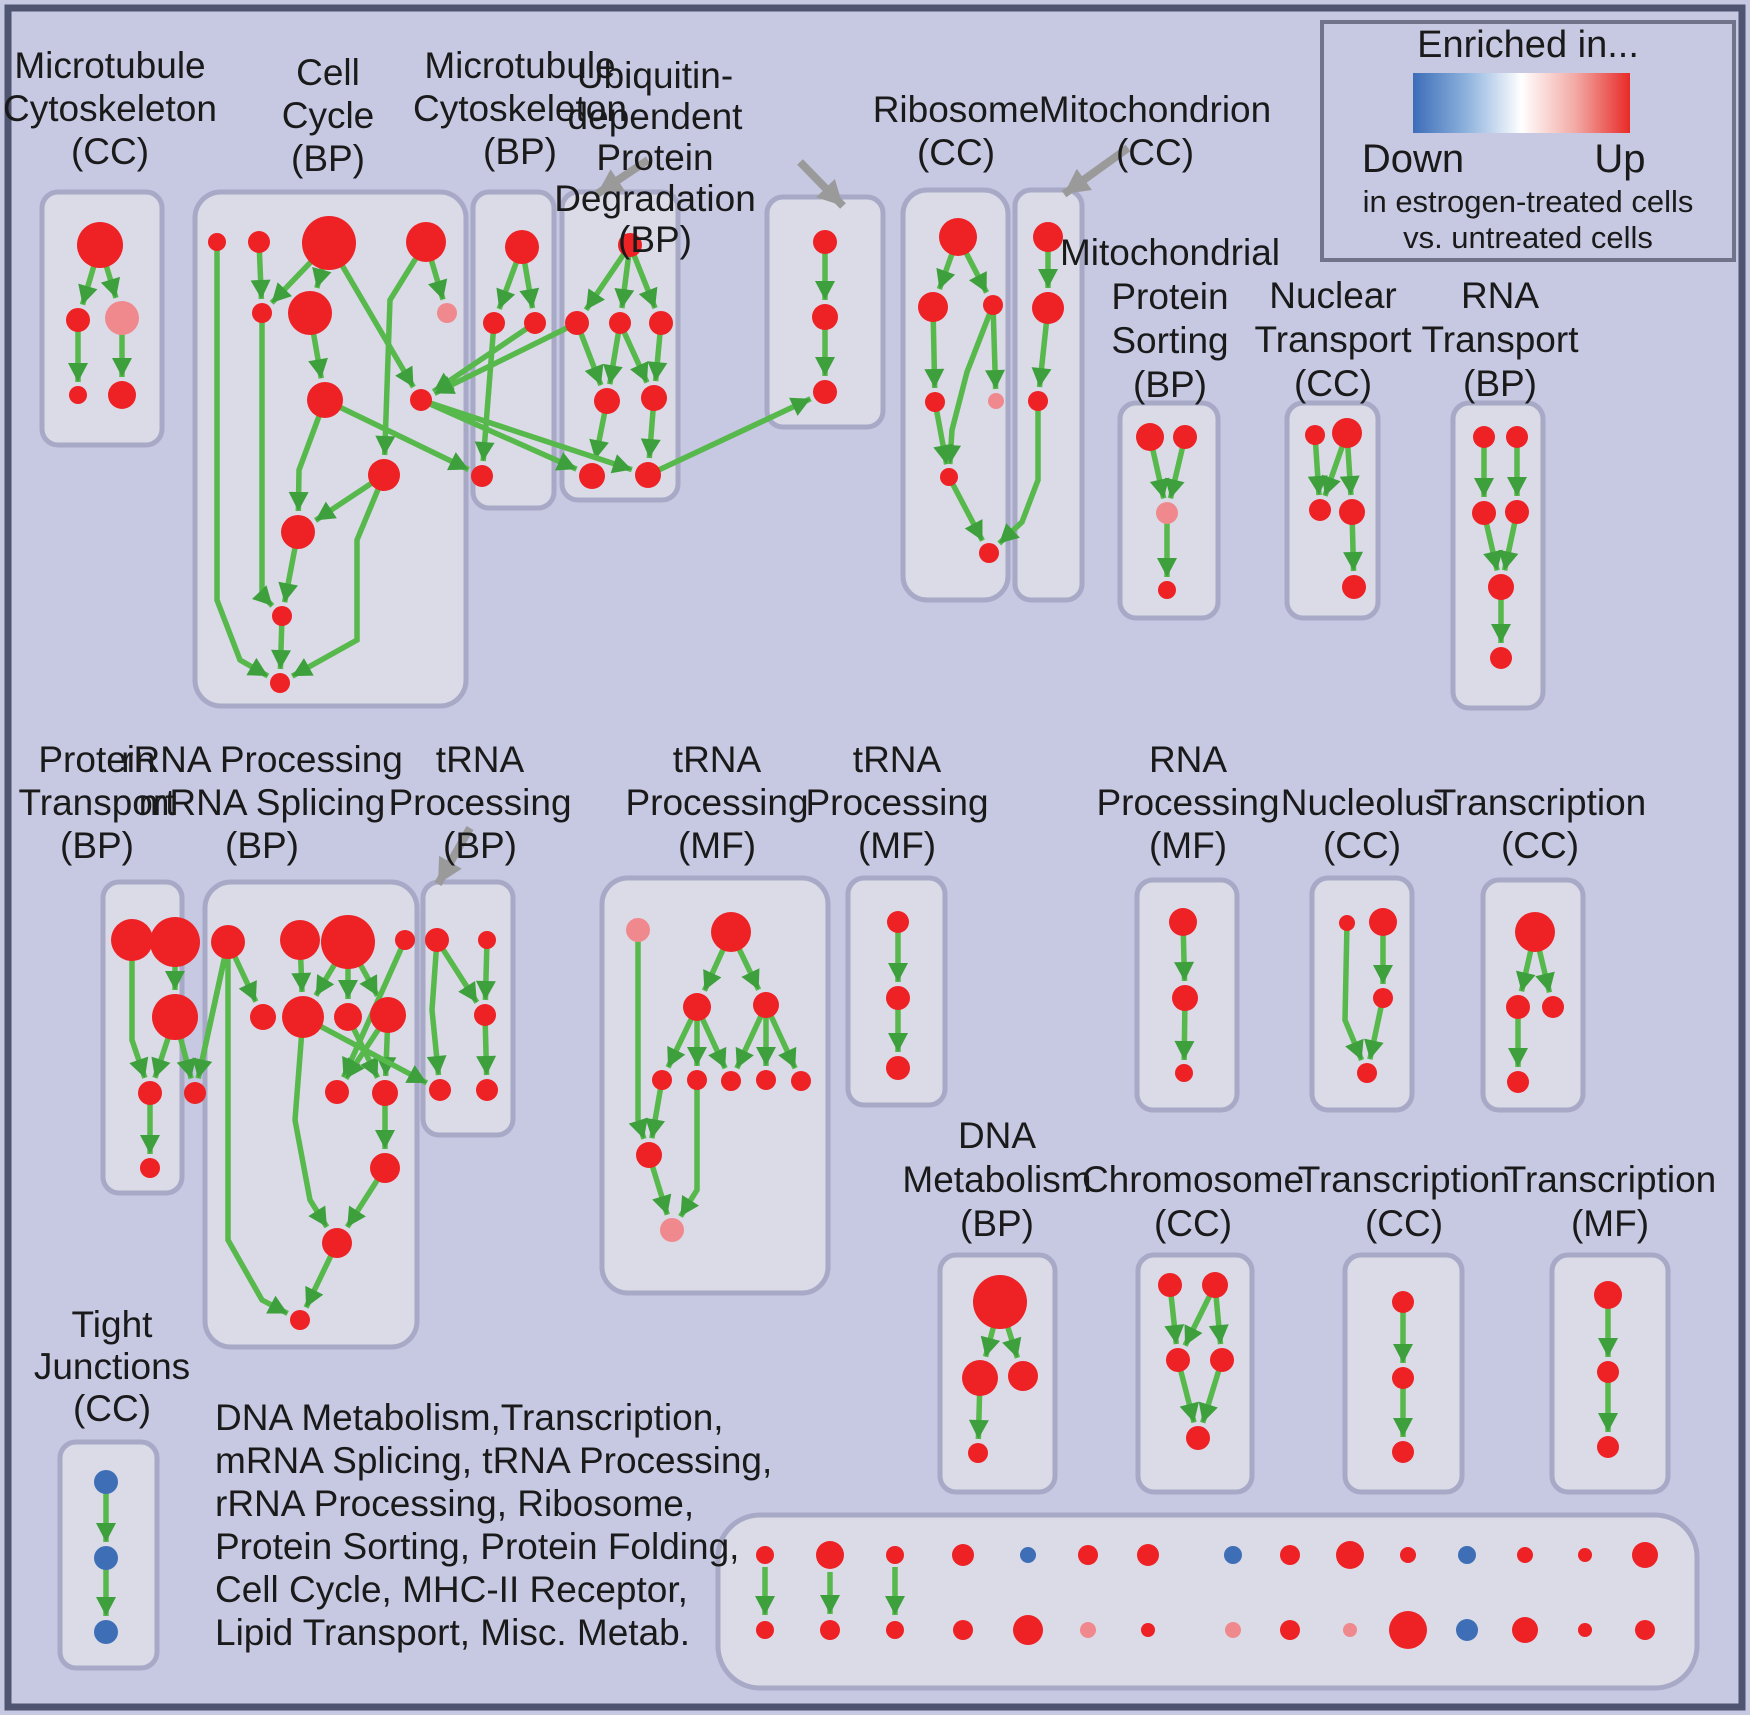 This screenshot has height=1715, width=1750. I want to click on cluster-label-tj-line3: (CC), so click(112, 1408).